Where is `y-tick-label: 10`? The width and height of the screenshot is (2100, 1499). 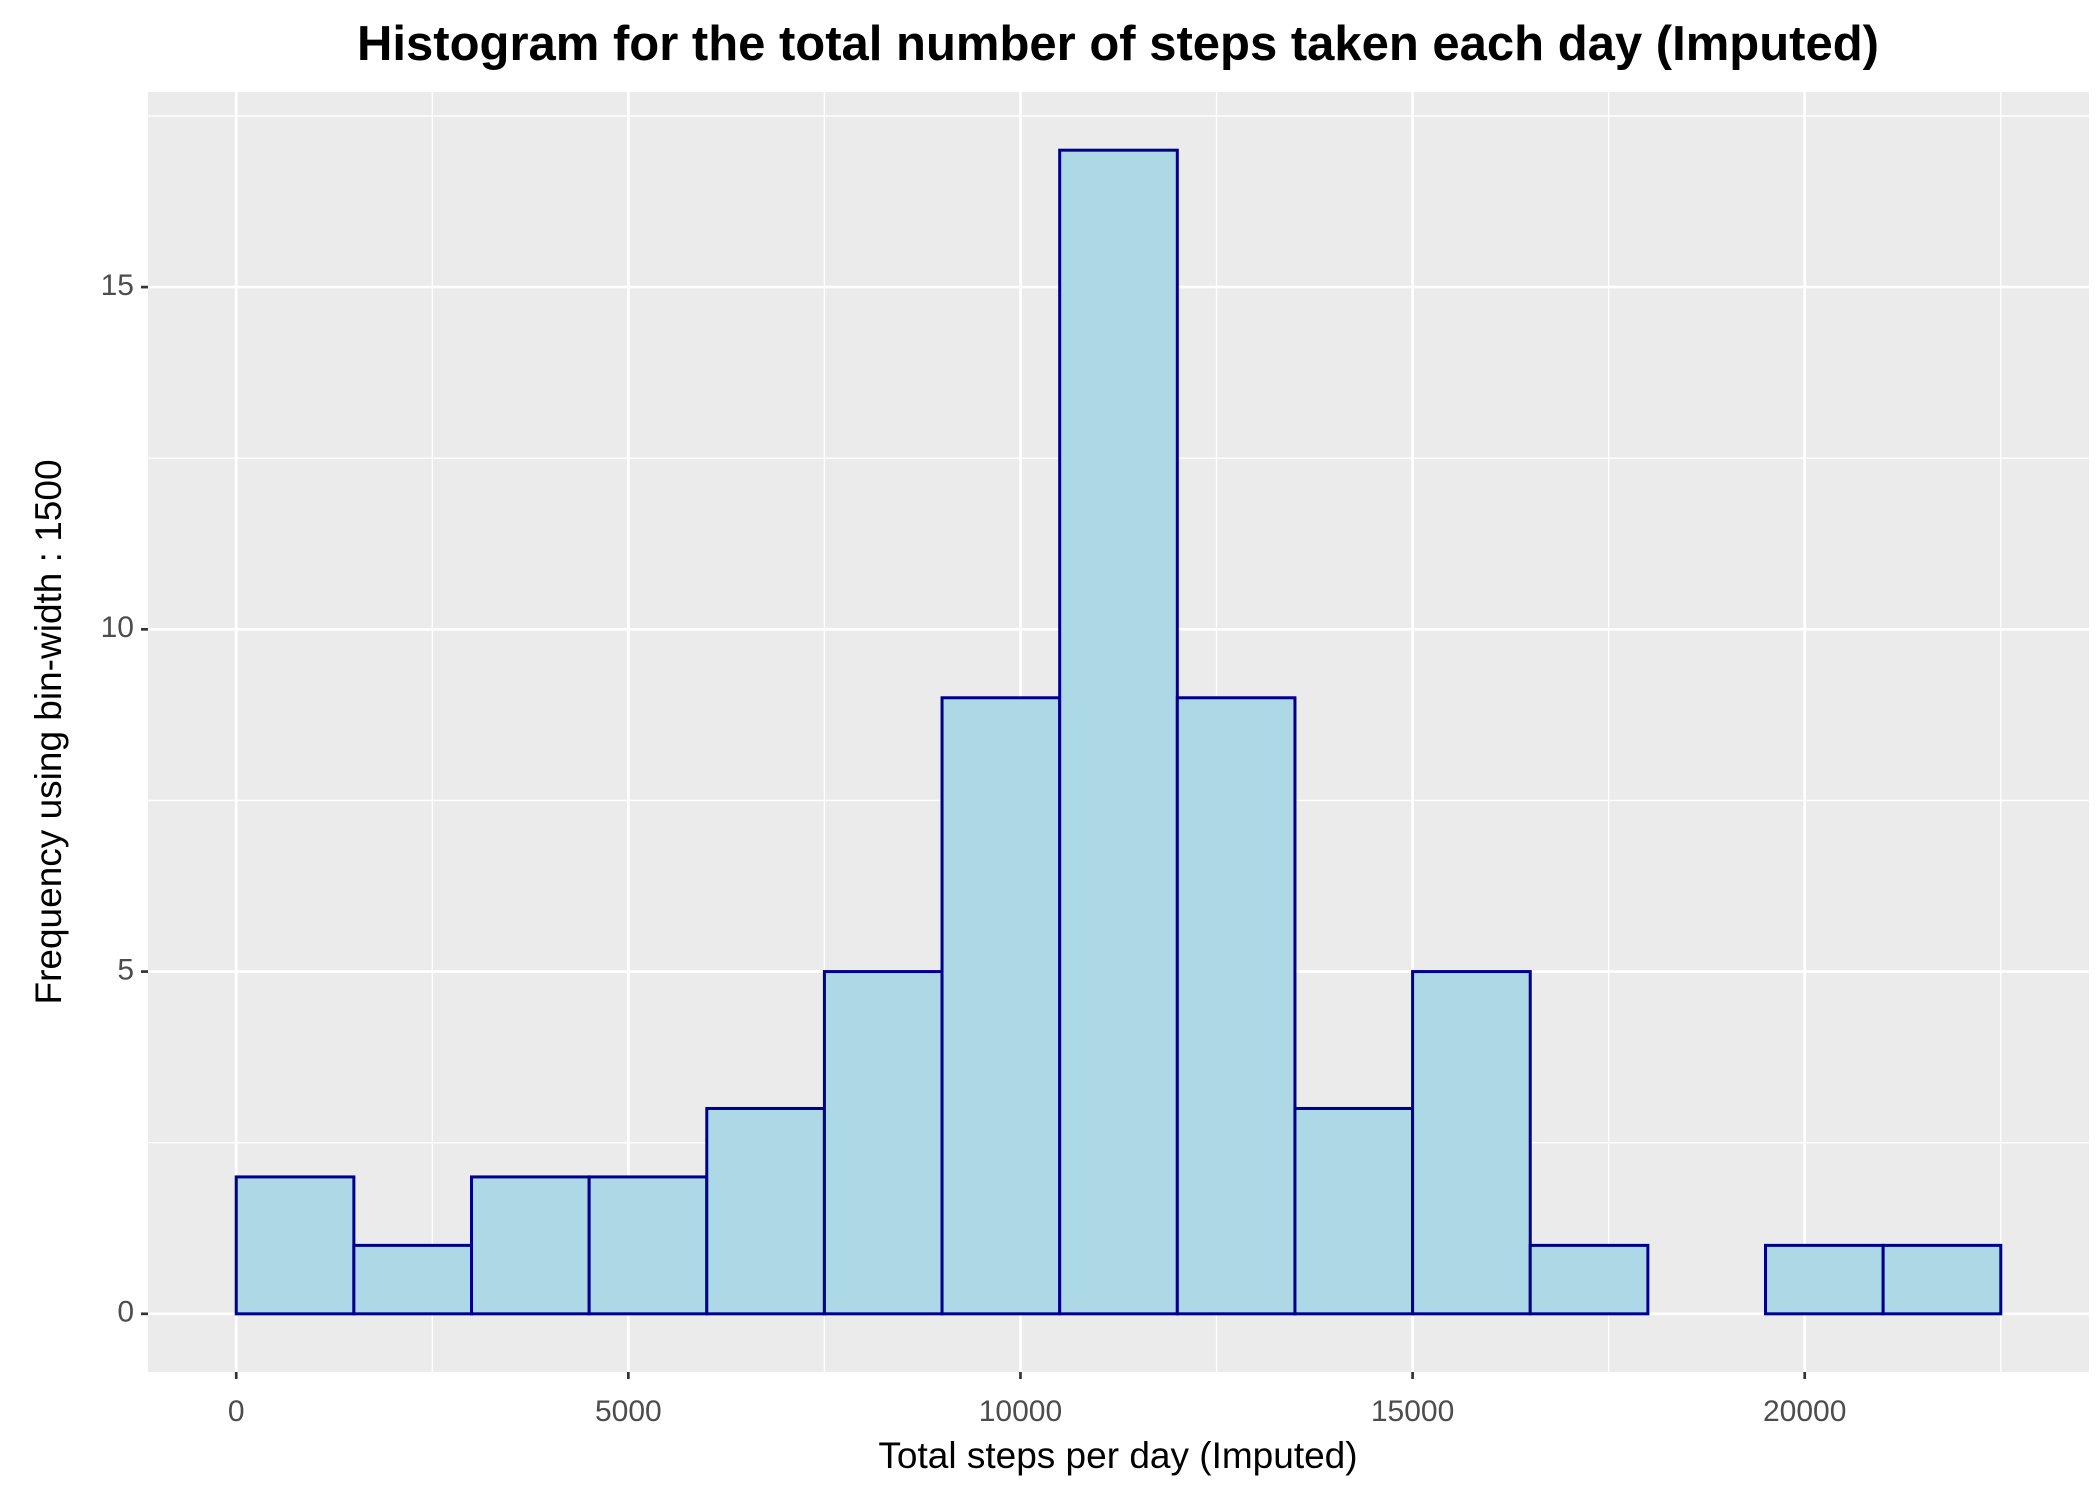
y-tick-label: 10 is located at coordinates (117, 627).